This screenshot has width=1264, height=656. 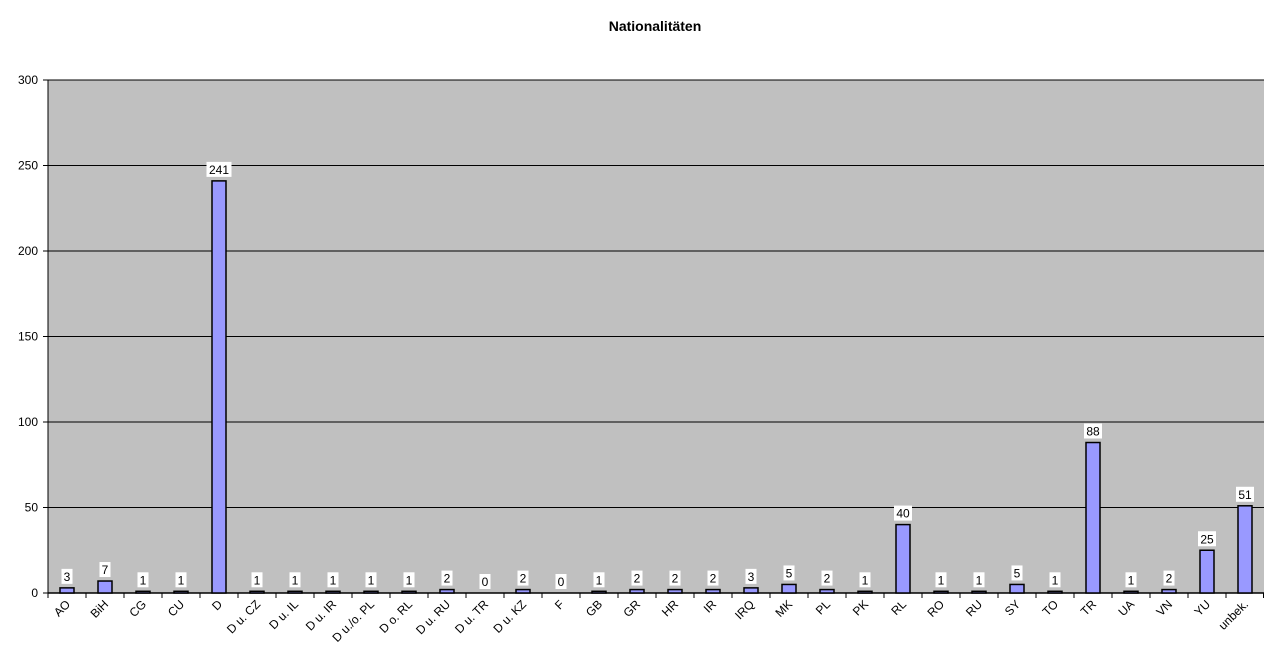 What do you see at coordinates (1093, 517) in the screenshot?
I see `bar-tr` at bounding box center [1093, 517].